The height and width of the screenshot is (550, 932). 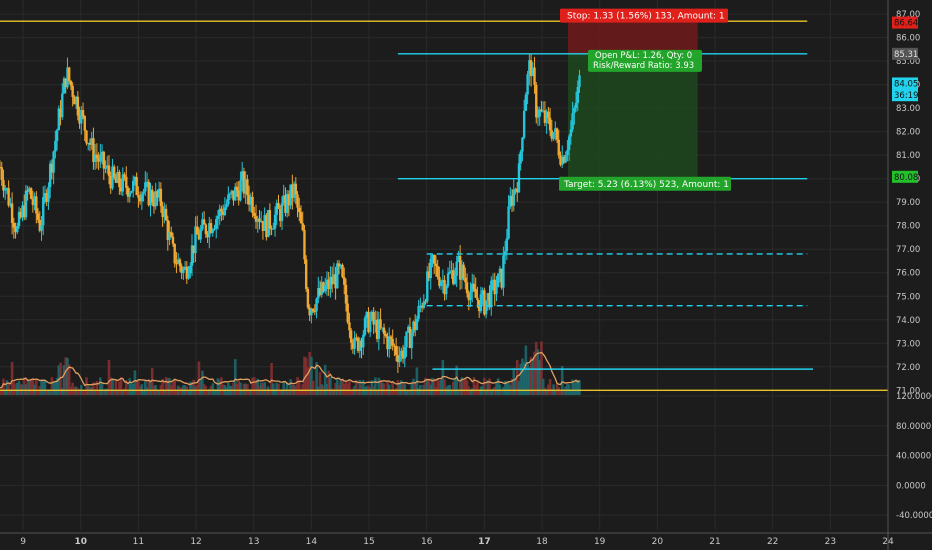 I want to click on time-tick-label: 11, so click(x=138, y=542).